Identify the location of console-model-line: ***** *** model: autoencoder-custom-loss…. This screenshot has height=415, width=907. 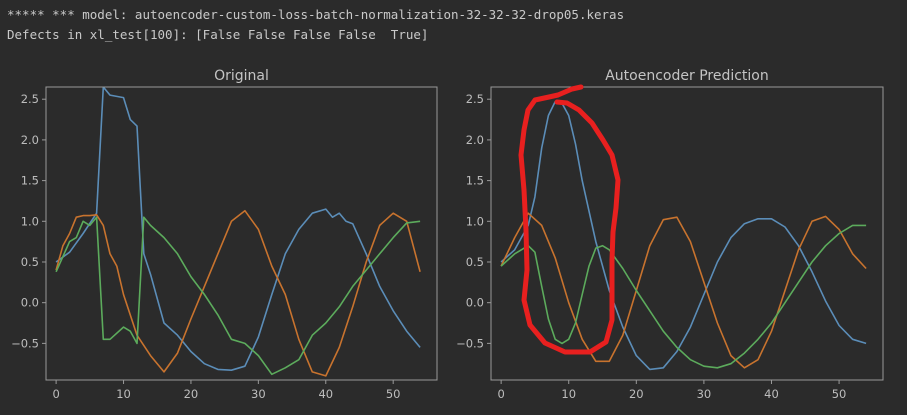
(316, 14).